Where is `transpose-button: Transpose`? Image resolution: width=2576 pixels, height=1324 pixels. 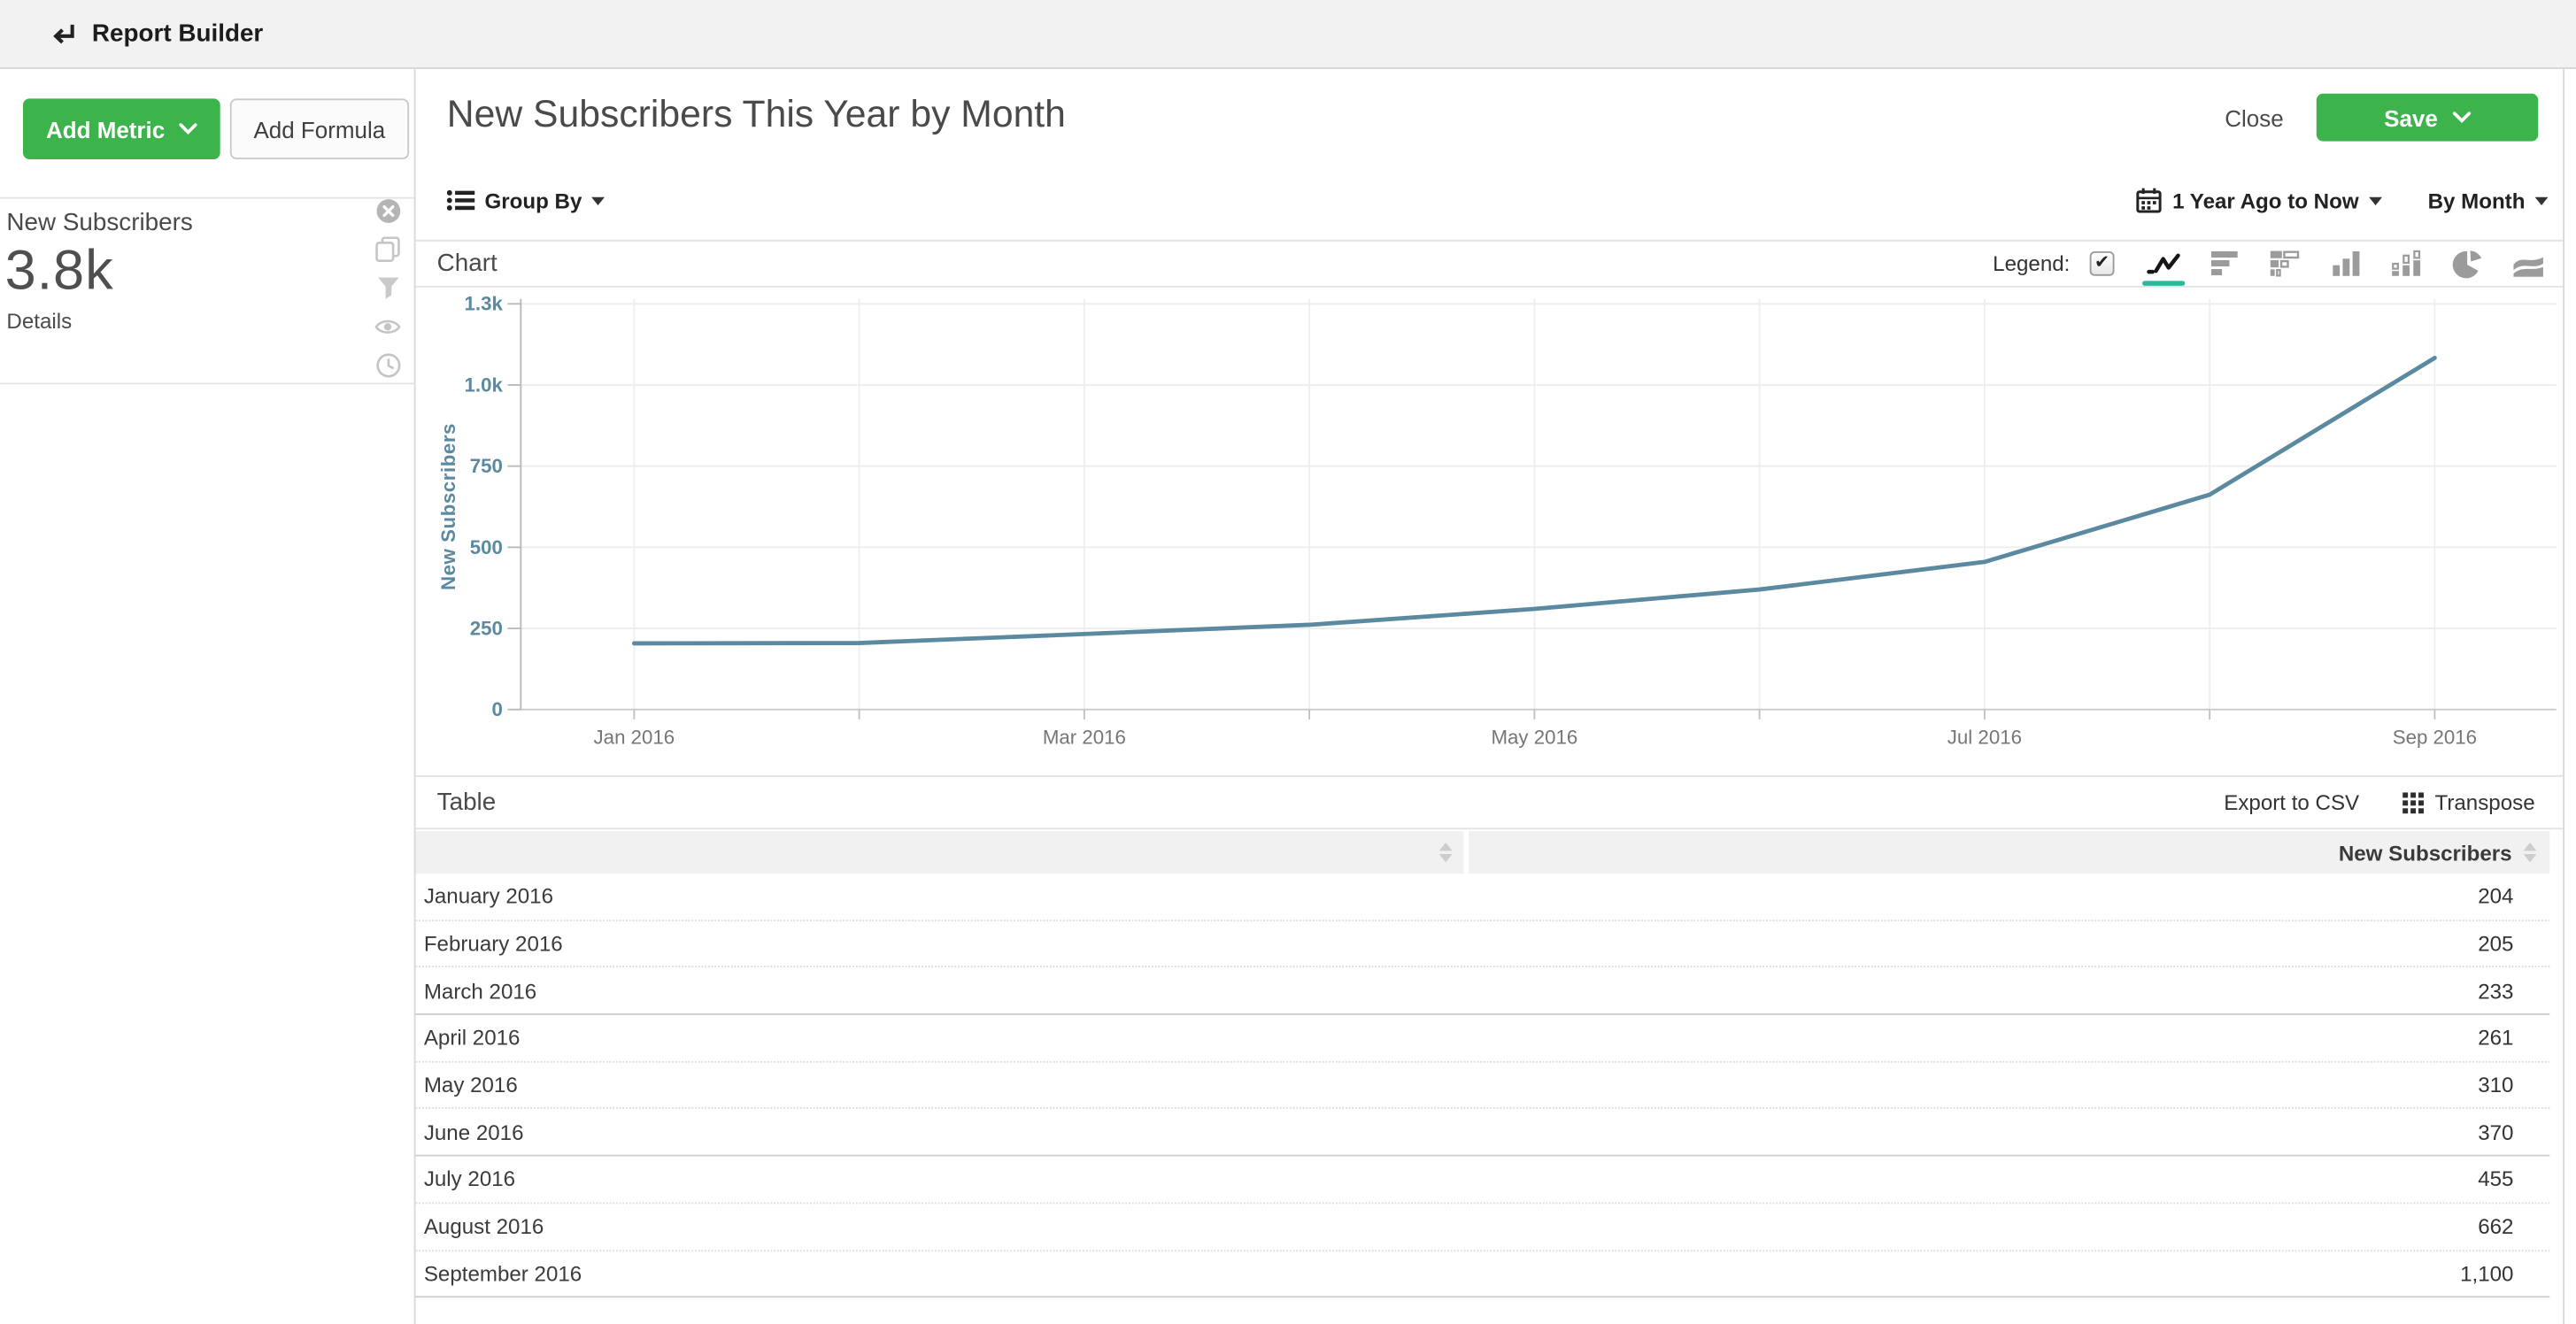
transpose-button: Transpose is located at coordinates (2468, 802).